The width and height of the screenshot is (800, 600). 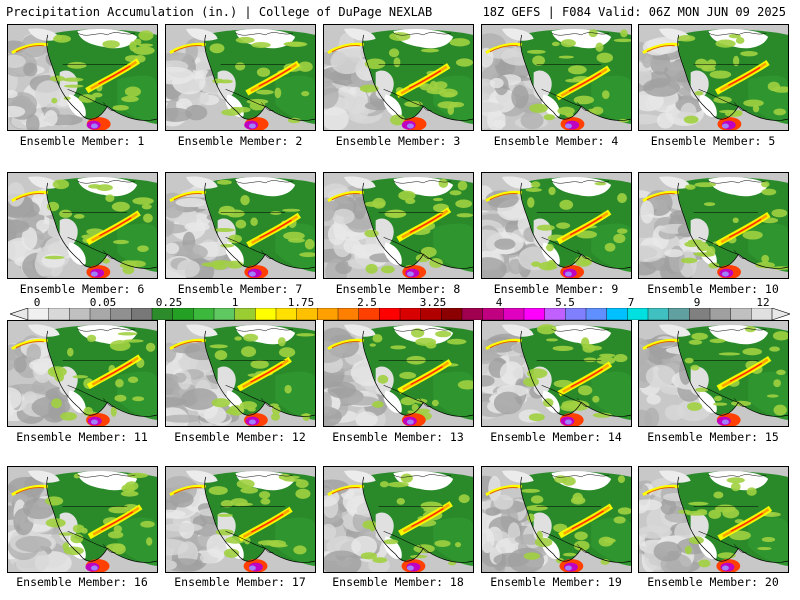 I want to click on precip-colorbar, so click(x=400, y=314).